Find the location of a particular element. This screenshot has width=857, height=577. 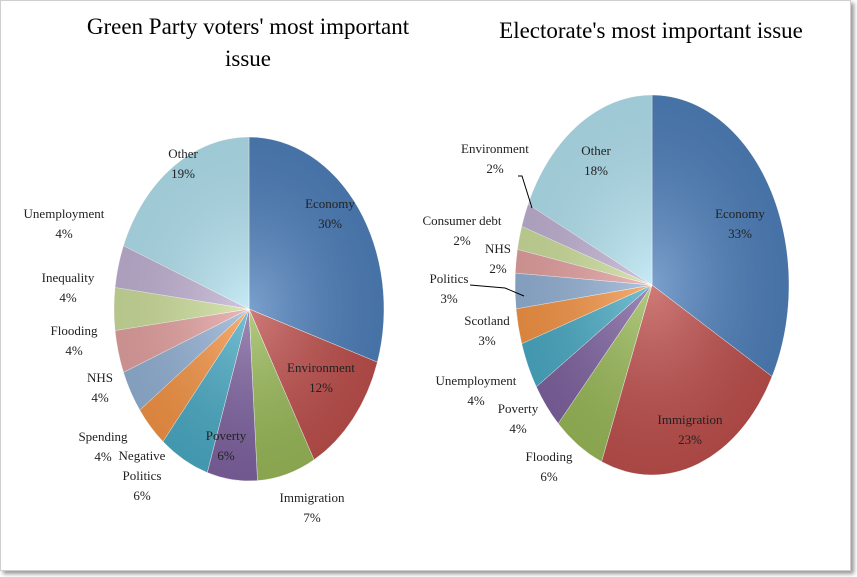

right-label-nhs: NHS 2% is located at coordinates (498, 258).